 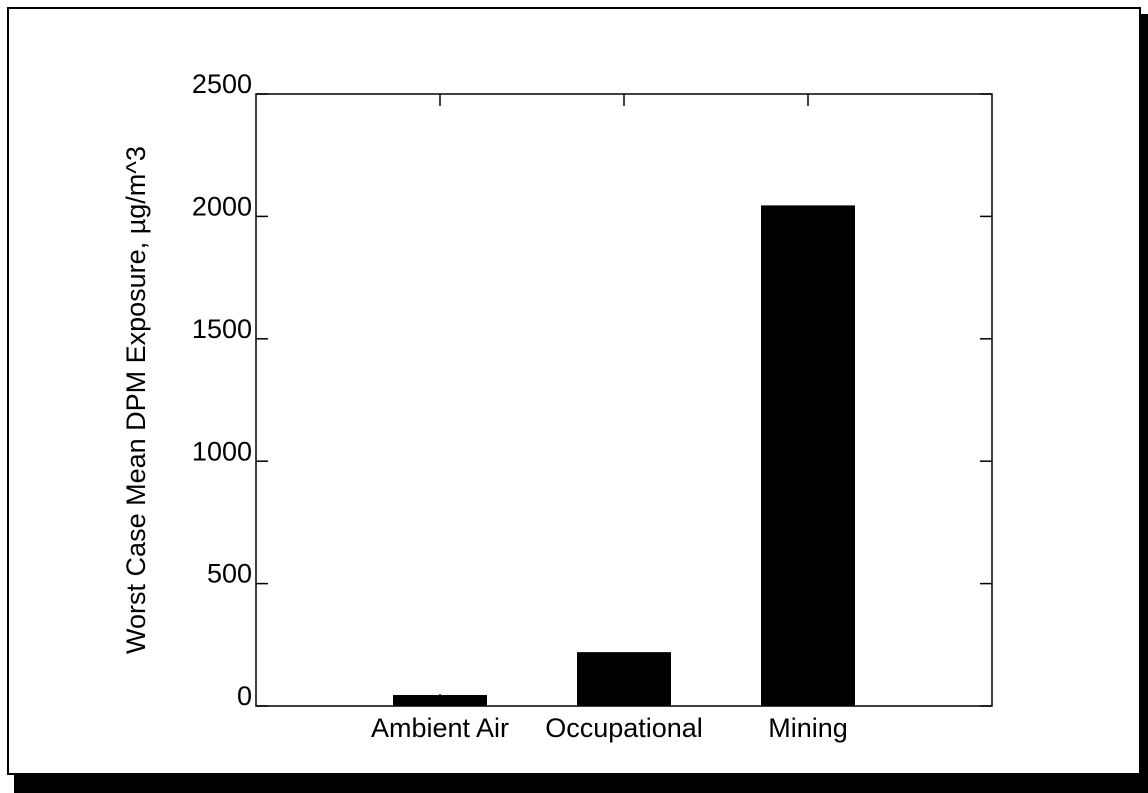 I want to click on y-tick-label: 500, so click(x=229, y=574).